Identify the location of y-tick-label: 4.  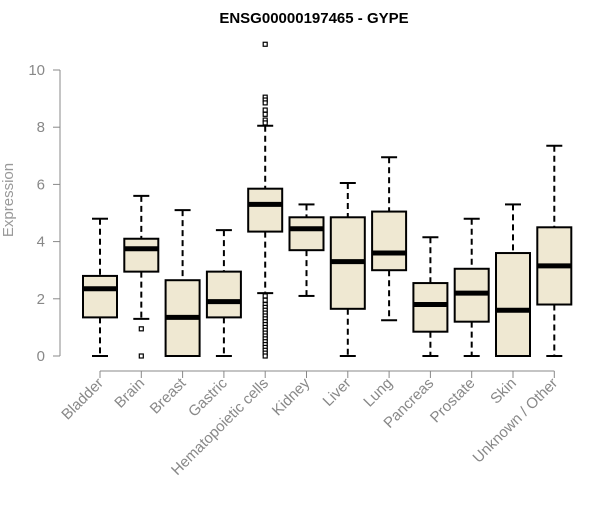
(41, 242).